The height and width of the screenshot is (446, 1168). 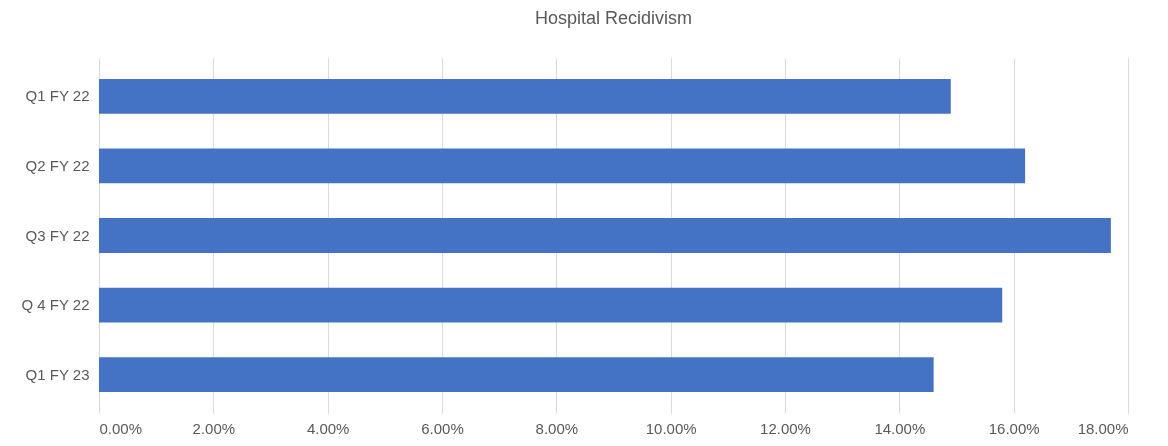 I want to click on x-tick-label: 14.00%, so click(x=900, y=428).